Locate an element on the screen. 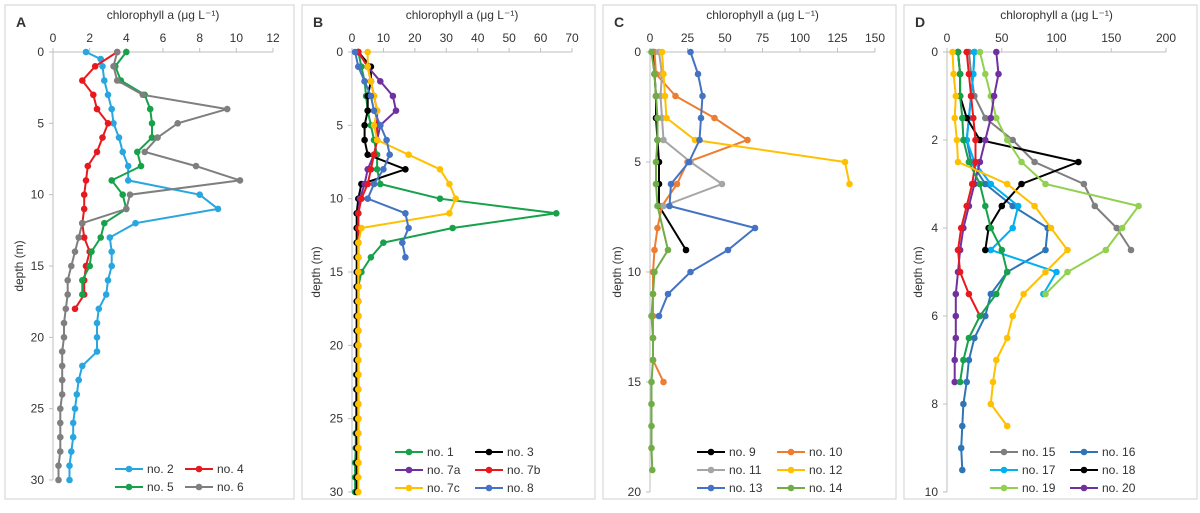 This screenshot has width=1200, height=513. legend-label: no. 12 is located at coordinates (826, 470).